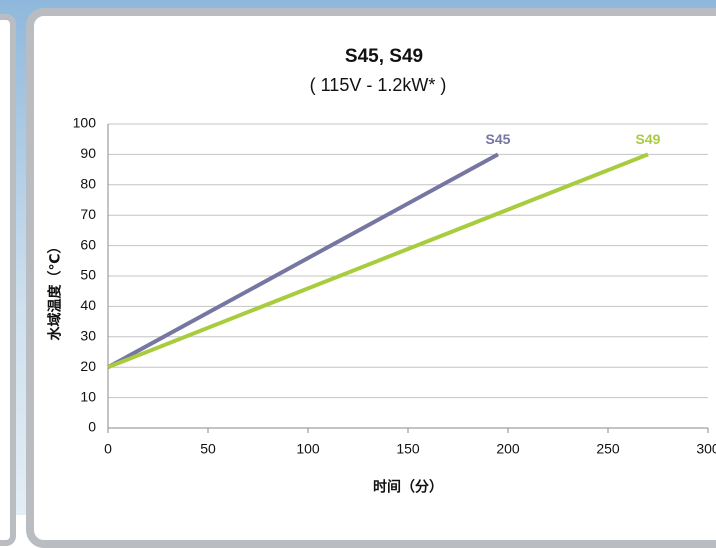 The image size is (716, 548). What do you see at coordinates (88, 305) in the screenshot?
I see `y-tick-label: 40` at bounding box center [88, 305].